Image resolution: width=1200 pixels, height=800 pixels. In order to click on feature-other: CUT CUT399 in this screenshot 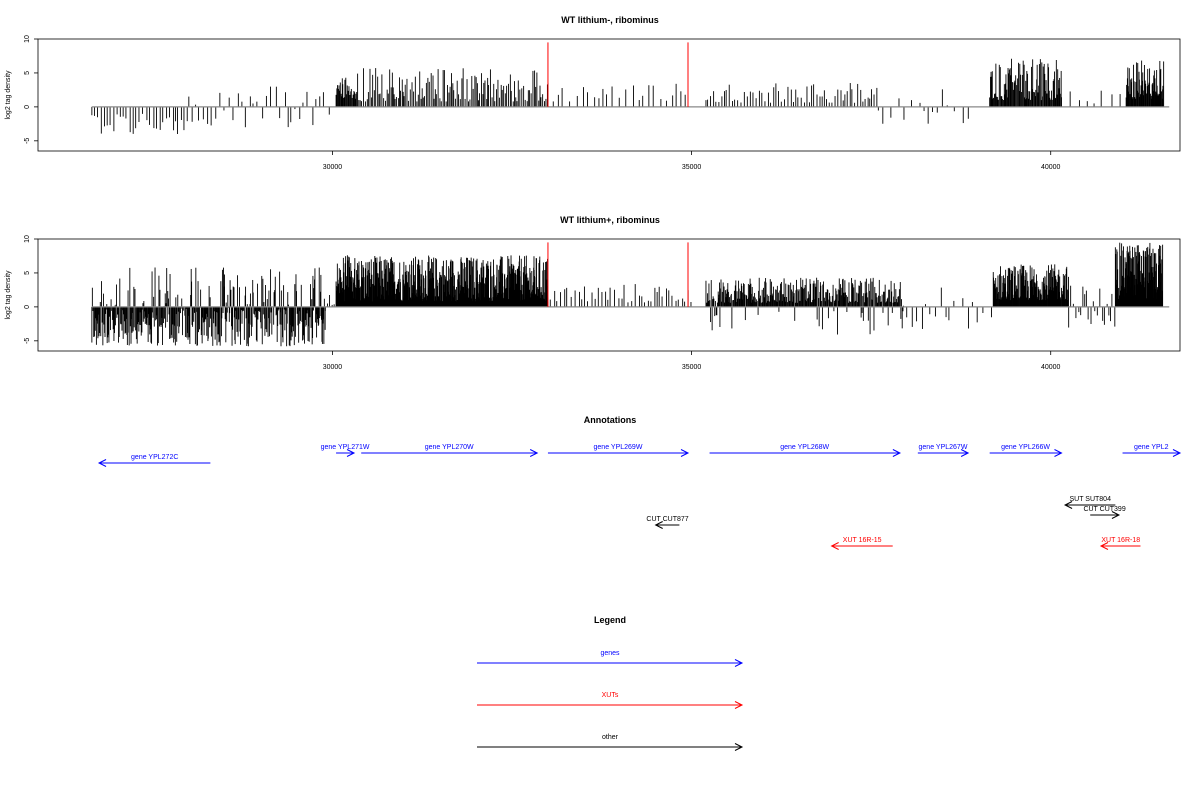, I will do `click(1104, 512)`.